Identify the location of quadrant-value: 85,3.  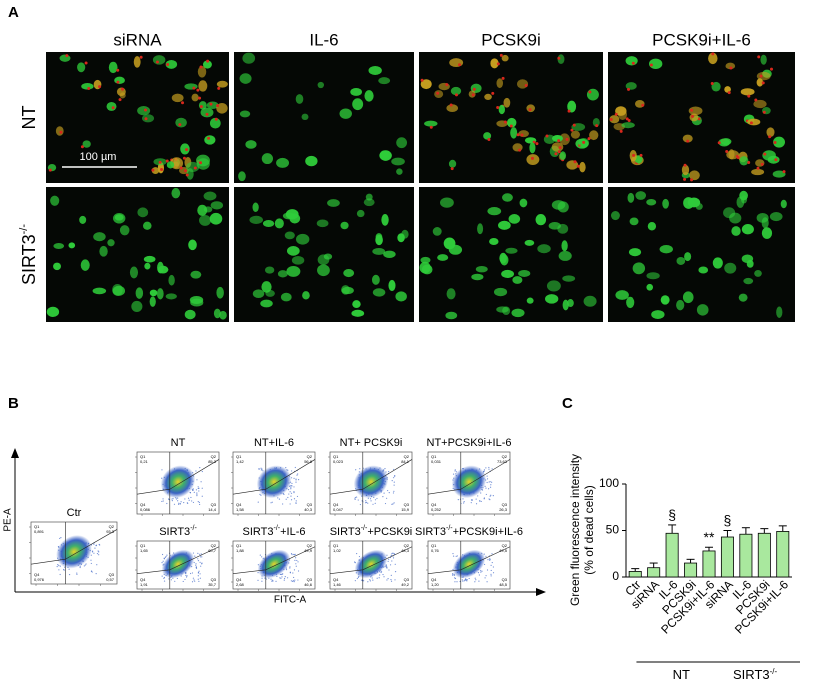
(212, 461).